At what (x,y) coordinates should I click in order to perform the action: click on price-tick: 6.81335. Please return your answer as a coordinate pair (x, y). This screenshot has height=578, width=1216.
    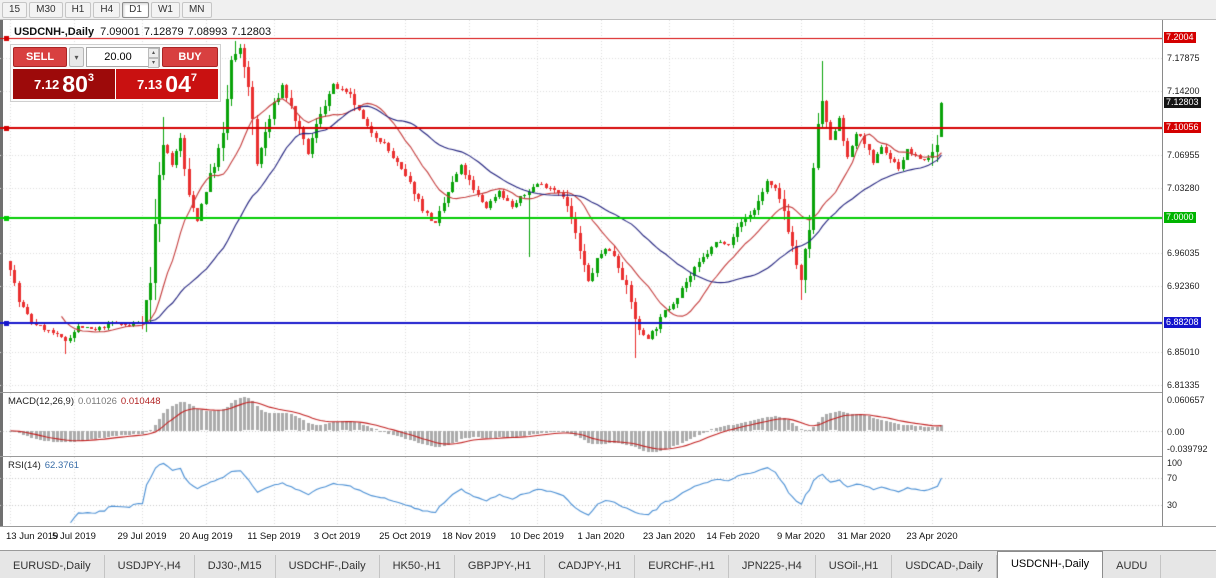
    Looking at the image, I should click on (1183, 384).